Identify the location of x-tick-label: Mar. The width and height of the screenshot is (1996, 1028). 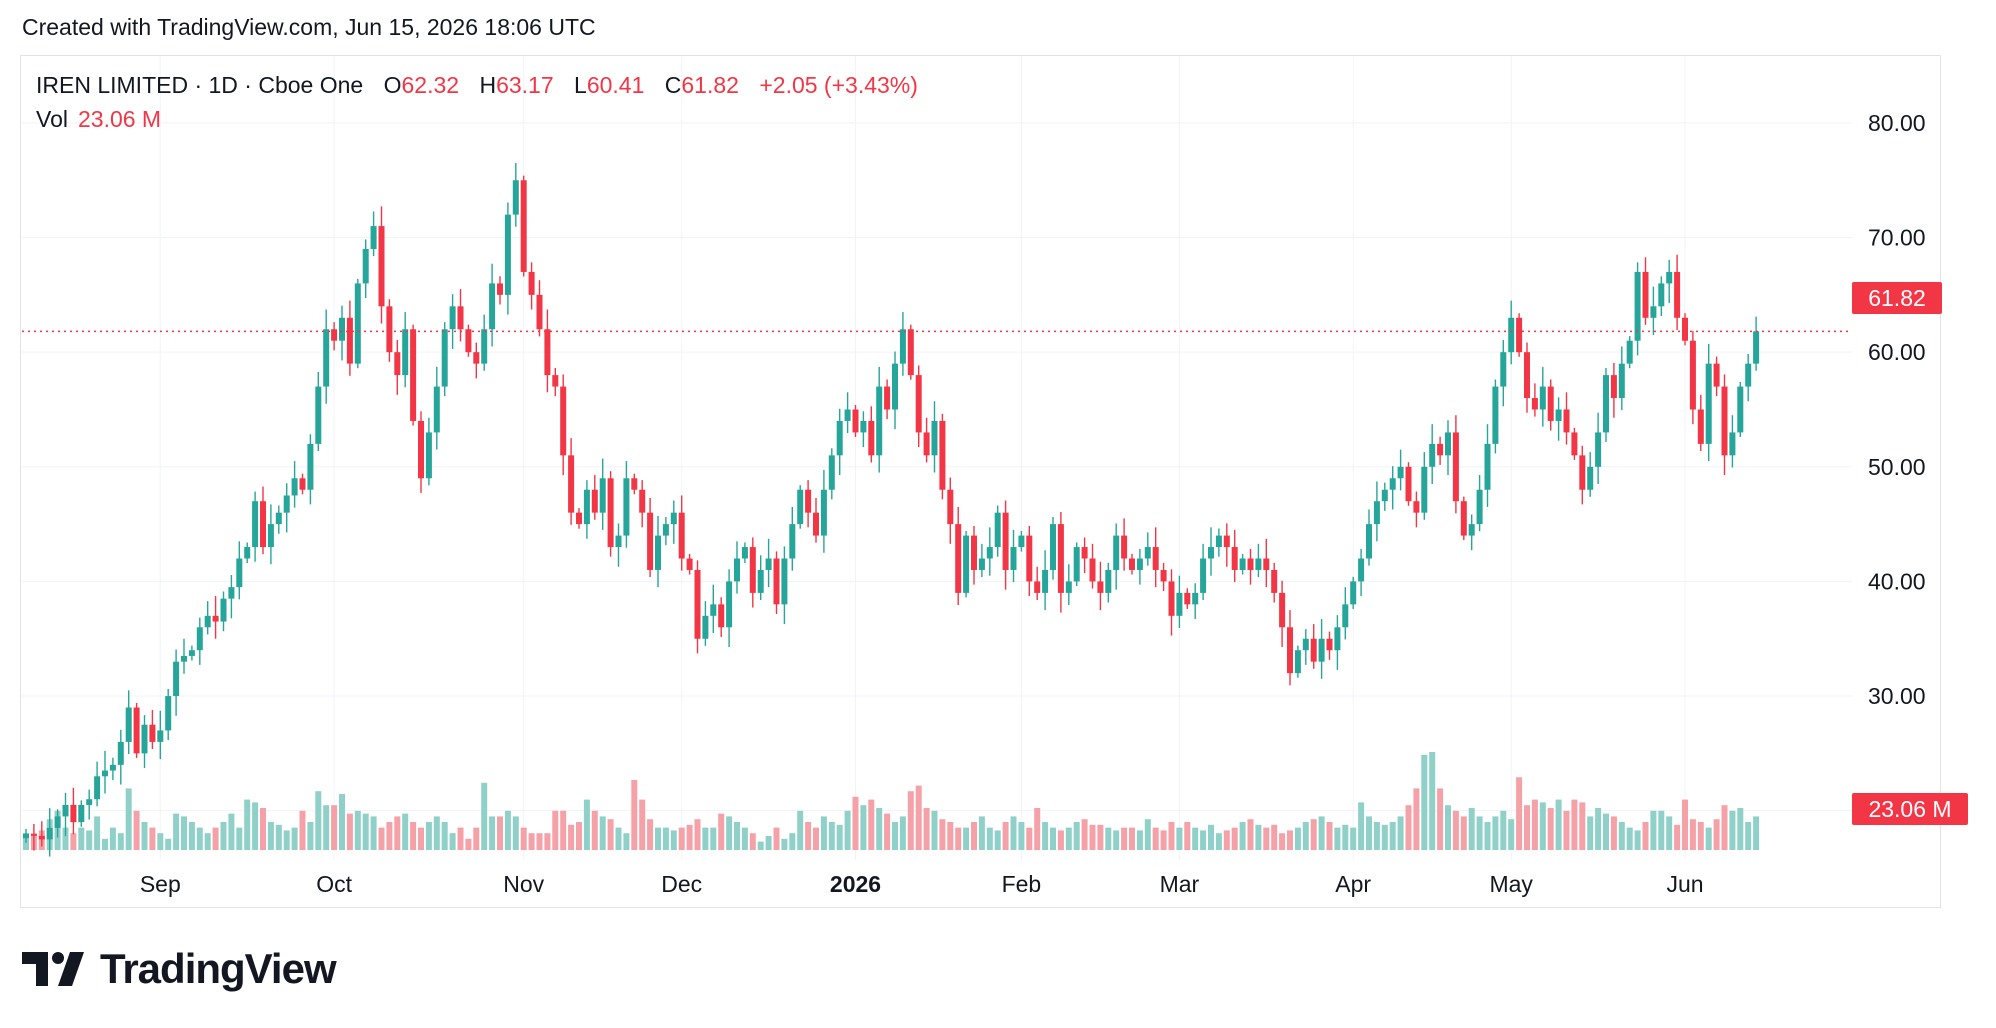
(1180, 884).